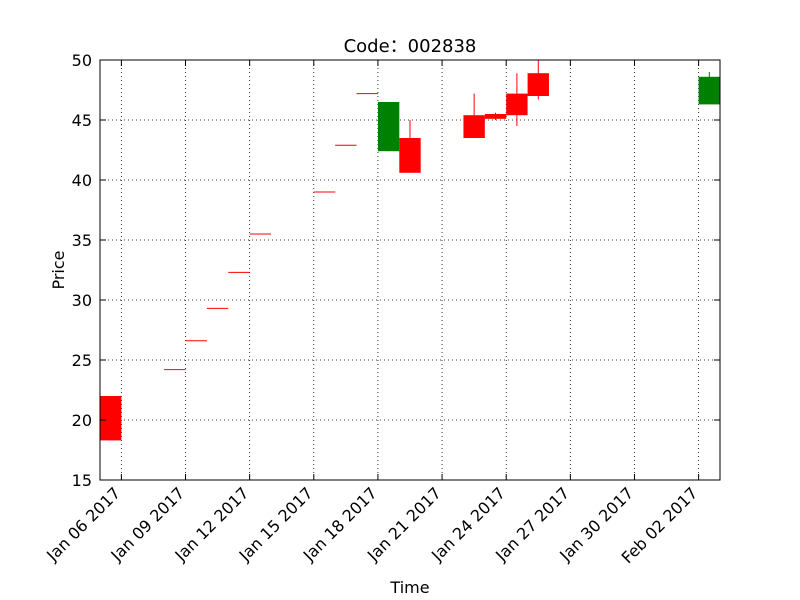 The image size is (800, 600). What do you see at coordinates (82, 120) in the screenshot?
I see `y-tick-label: 45` at bounding box center [82, 120].